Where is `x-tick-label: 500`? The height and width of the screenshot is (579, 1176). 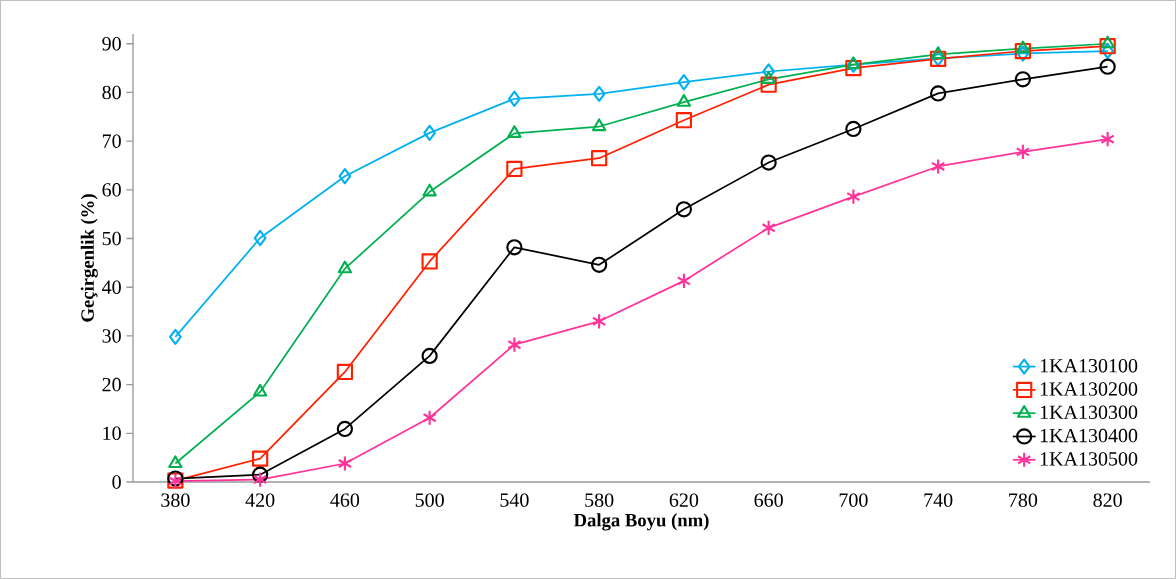
x-tick-label: 500 is located at coordinates (429, 500).